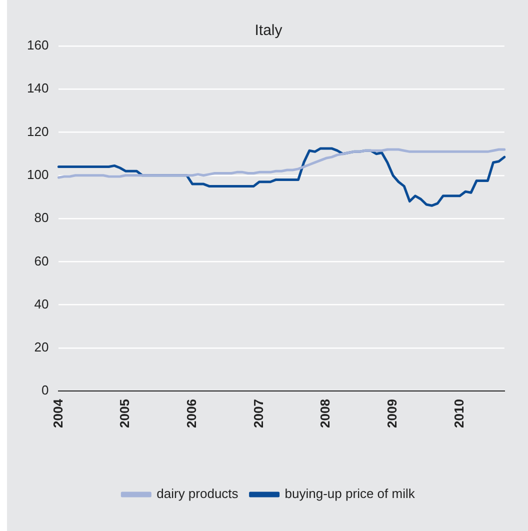  I want to click on x-tick-label: 2004, so click(58, 413).